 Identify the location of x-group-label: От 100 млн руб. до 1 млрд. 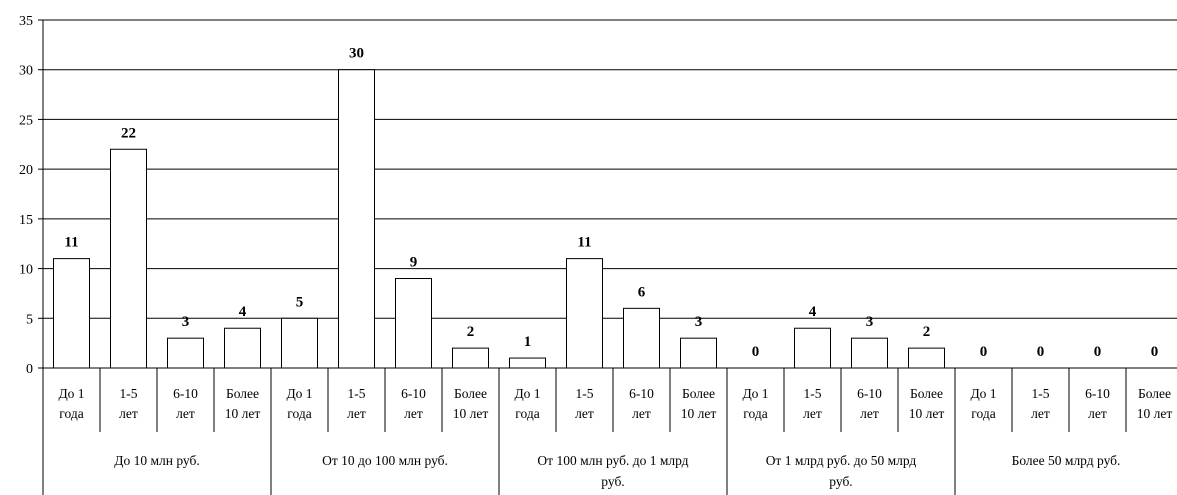
(612, 460).